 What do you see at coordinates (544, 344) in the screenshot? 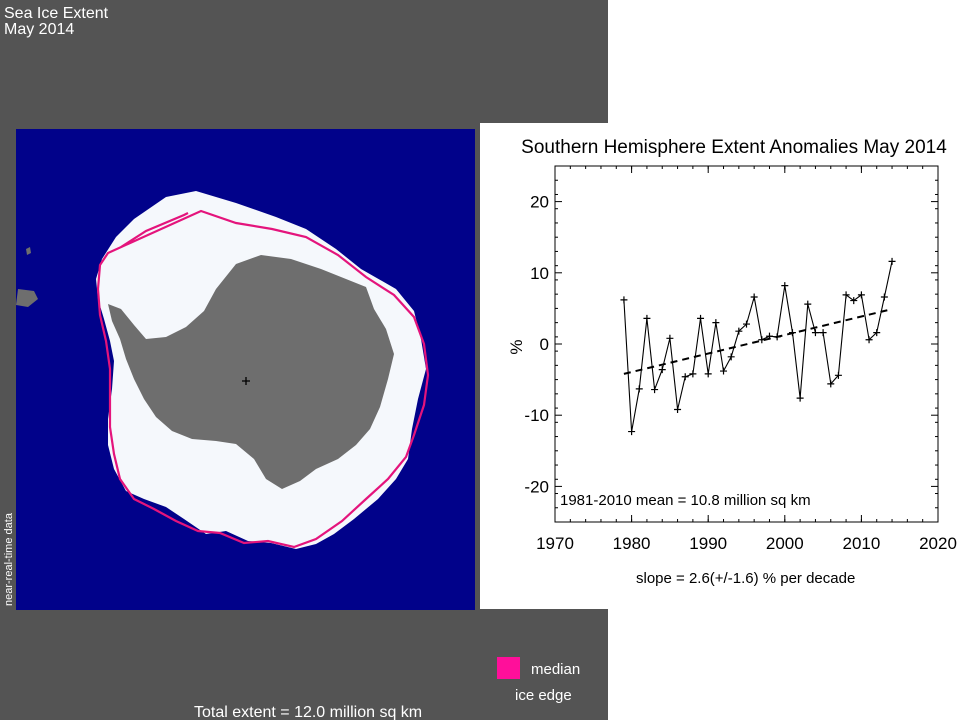
I see `y-tick-label: 0` at bounding box center [544, 344].